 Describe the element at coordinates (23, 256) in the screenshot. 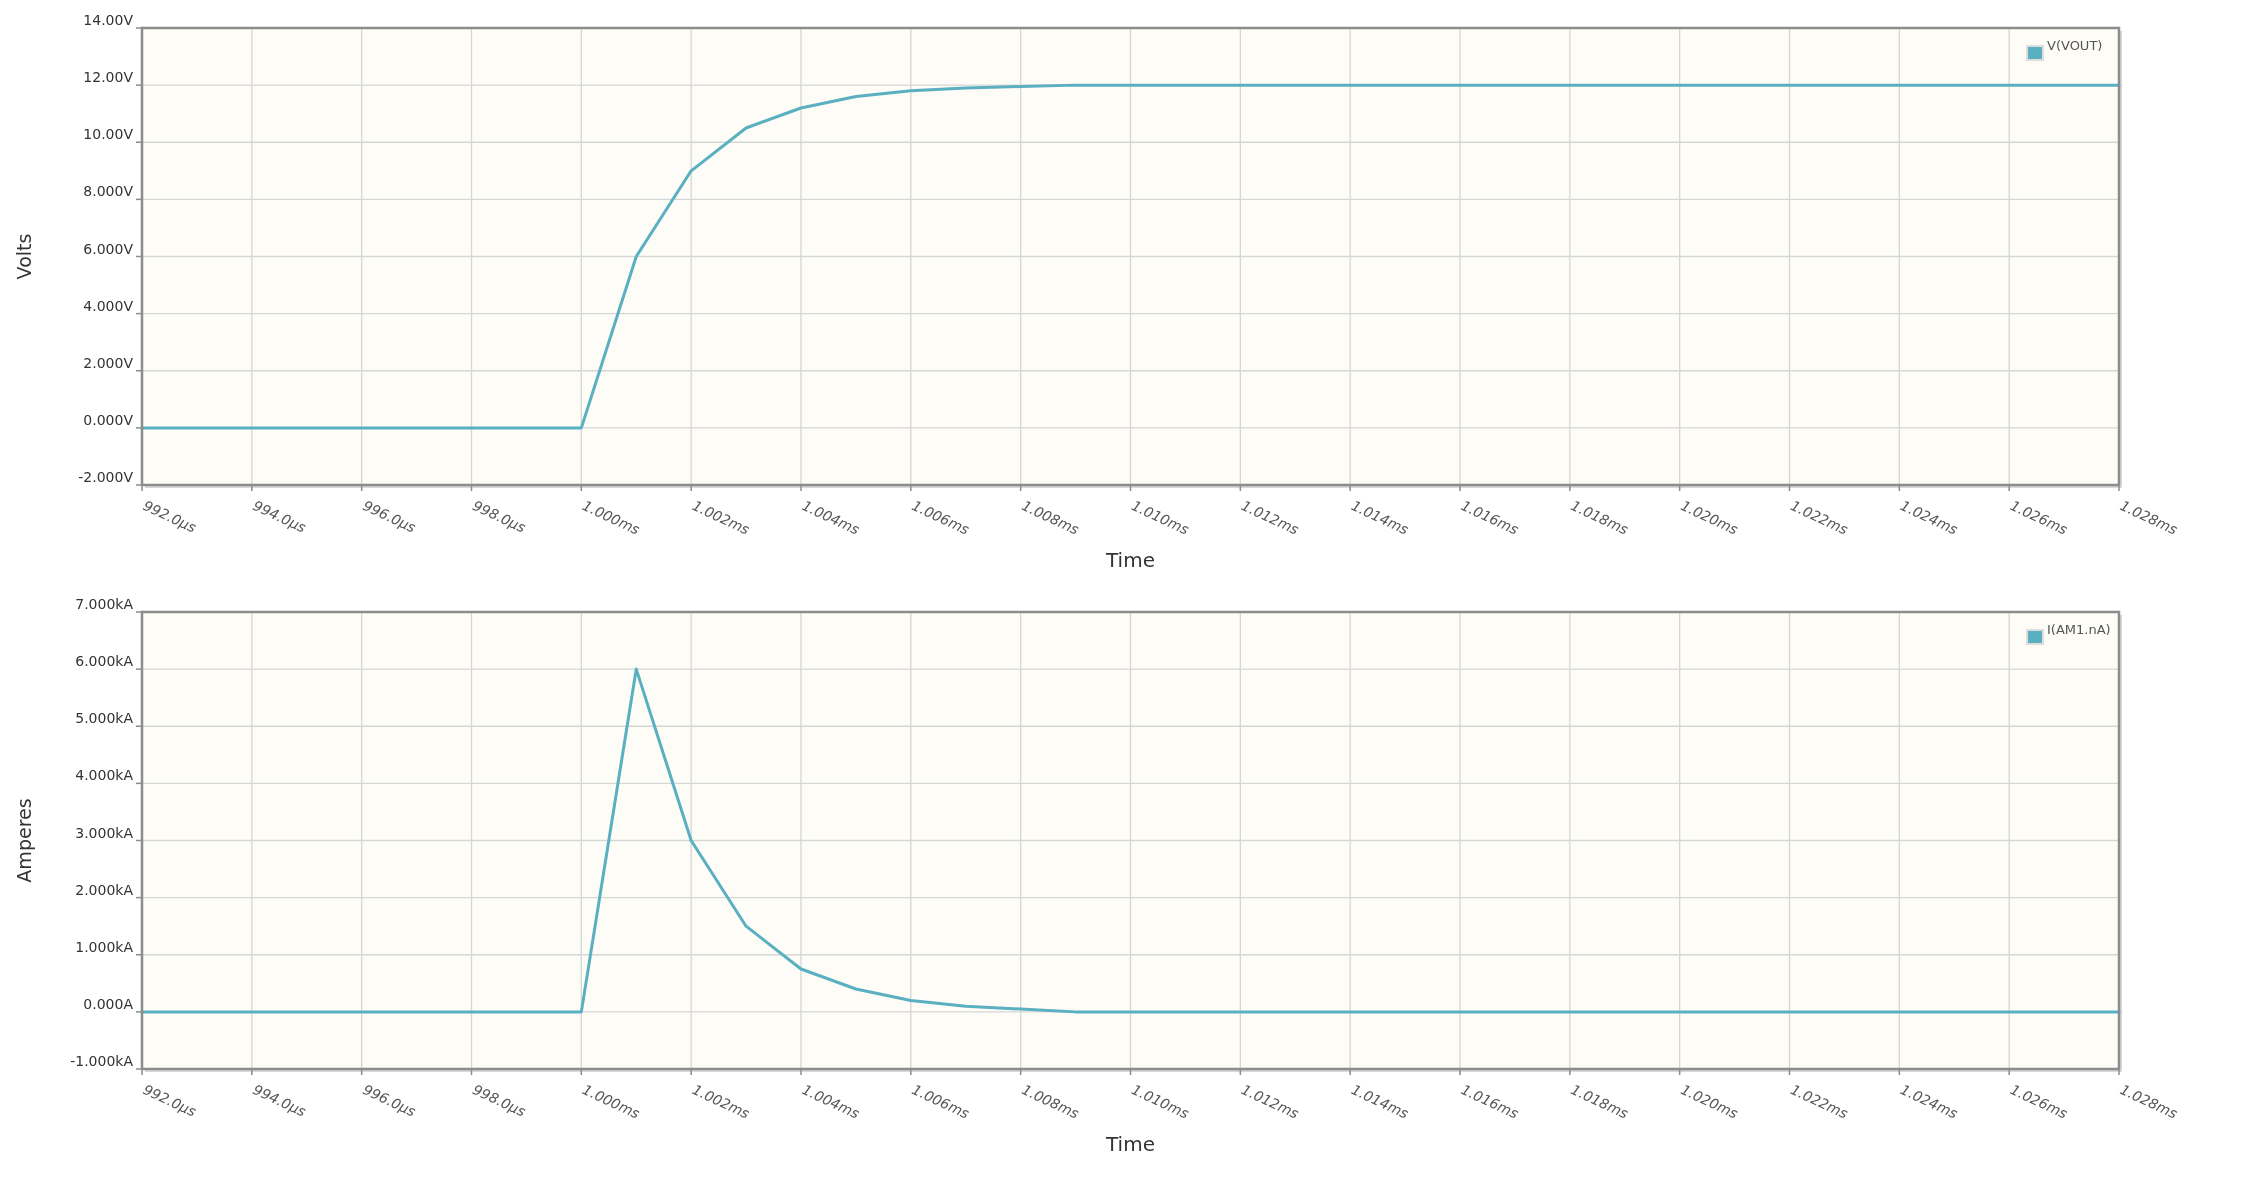

I see `y-axis-title: Volts` at that location.